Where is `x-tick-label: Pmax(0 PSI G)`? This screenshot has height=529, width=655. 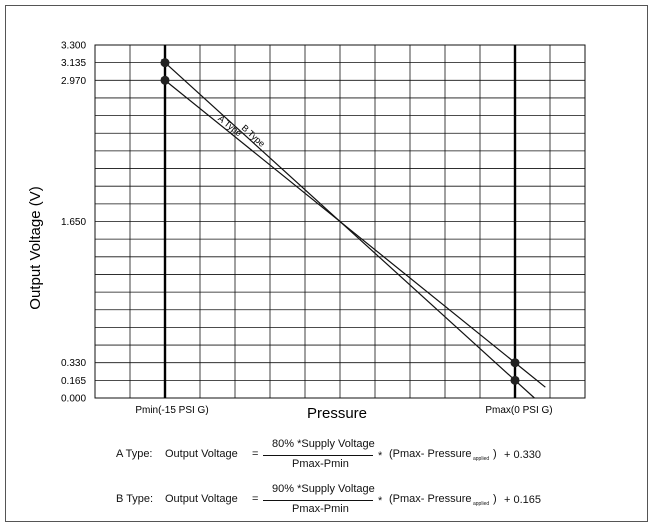
x-tick-label: Pmax(0 PSI G) is located at coordinates (518, 410).